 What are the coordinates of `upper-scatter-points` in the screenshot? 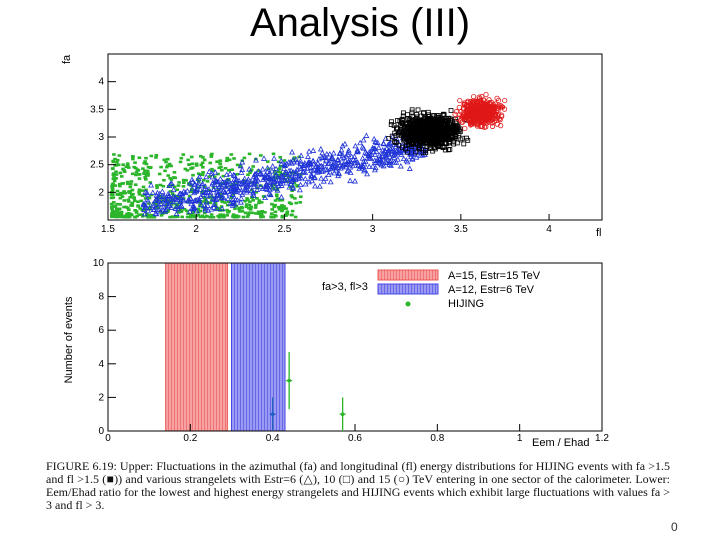 It's located at (308, 155).